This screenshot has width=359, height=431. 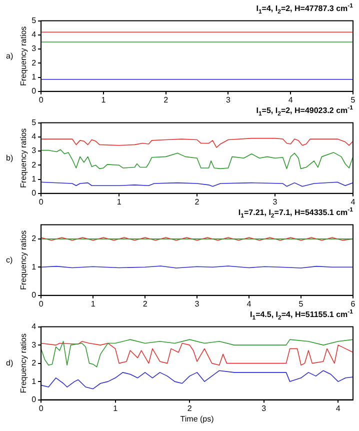 I want to click on chart-title: I$_{1}$=5, I$_{2}$=2, H=49023.2 cm$^{-1}$, so click(x=304, y=111).